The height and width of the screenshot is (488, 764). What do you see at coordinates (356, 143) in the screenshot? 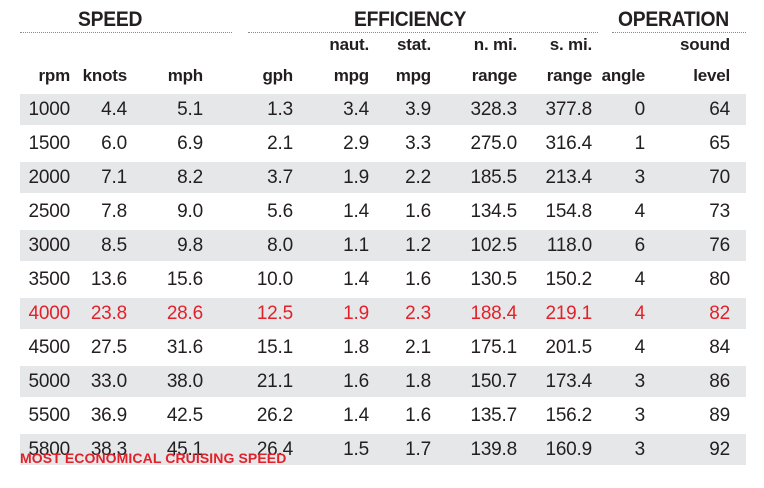
I see `cell-naut_mpg: 2.9` at bounding box center [356, 143].